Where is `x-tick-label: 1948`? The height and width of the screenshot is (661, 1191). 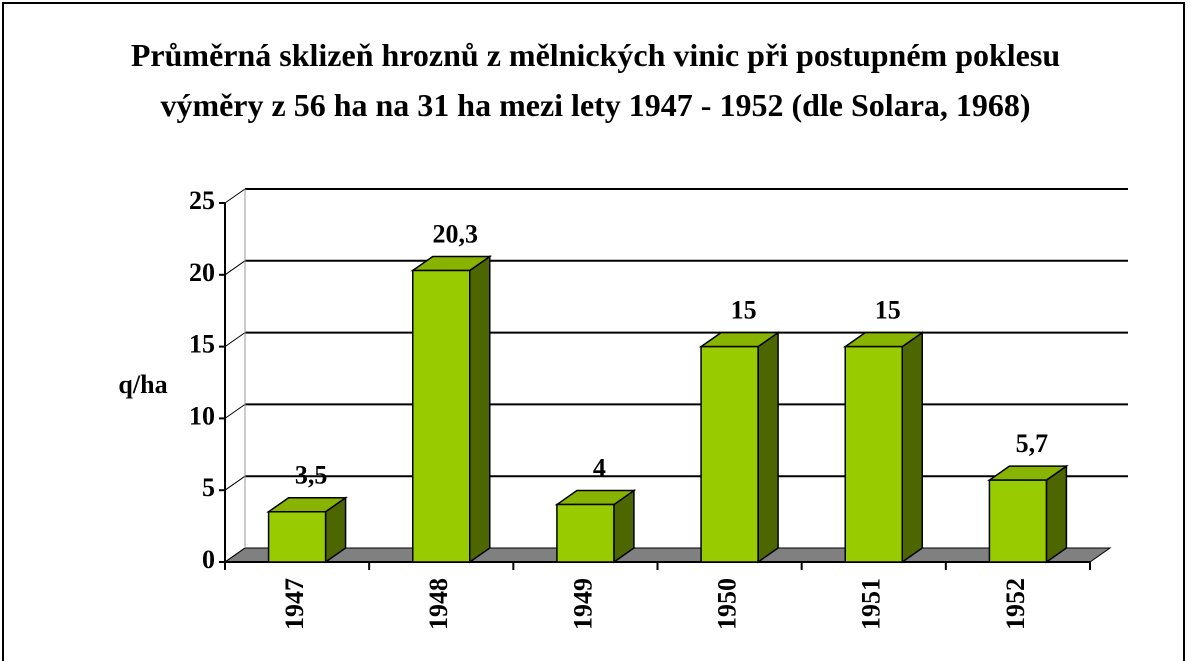 x-tick-label: 1948 is located at coordinates (438, 604).